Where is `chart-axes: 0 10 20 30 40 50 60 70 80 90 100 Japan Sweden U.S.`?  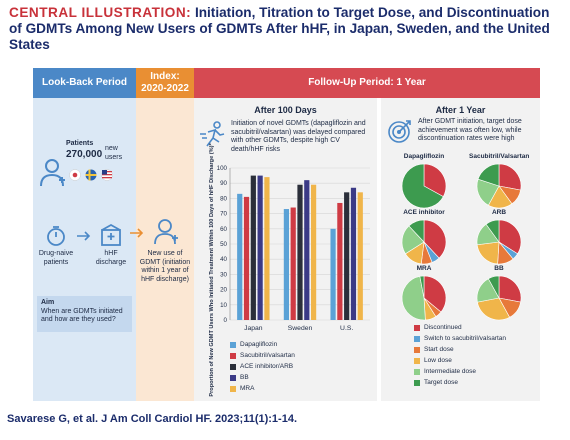 chart-axes: 0 10 20 30 40 50 60 70 80 90 100 Japan Sweden U.S. is located at coordinates (285, 248).